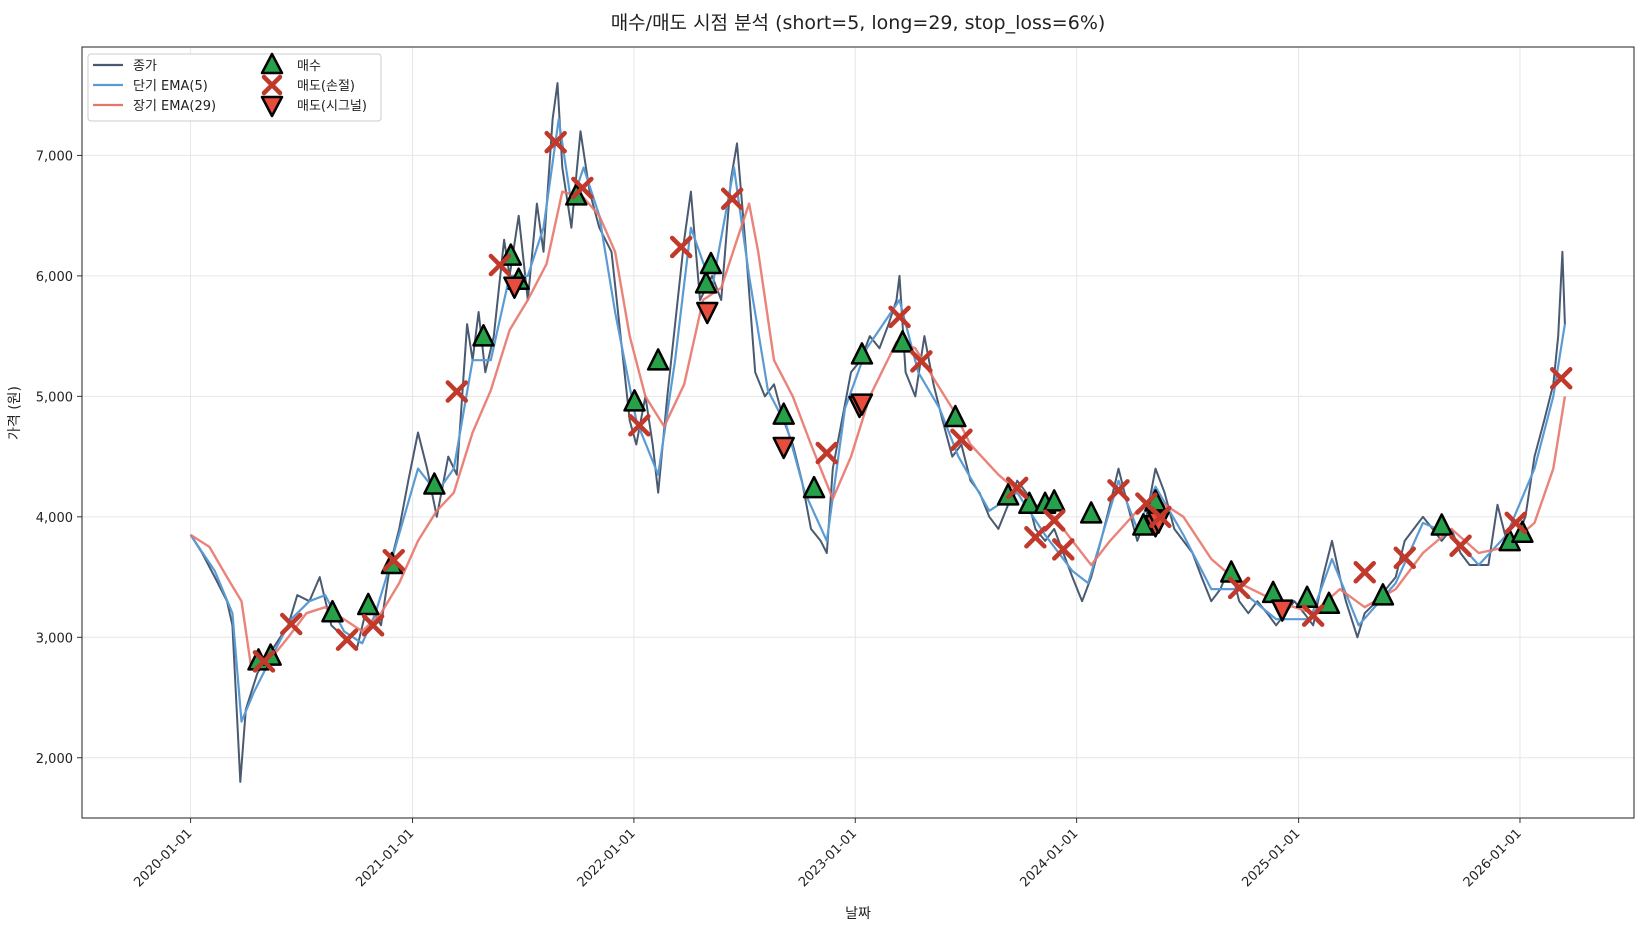 The image size is (1641, 930). I want to click on legend-label: 매도(시그널), so click(332, 106).